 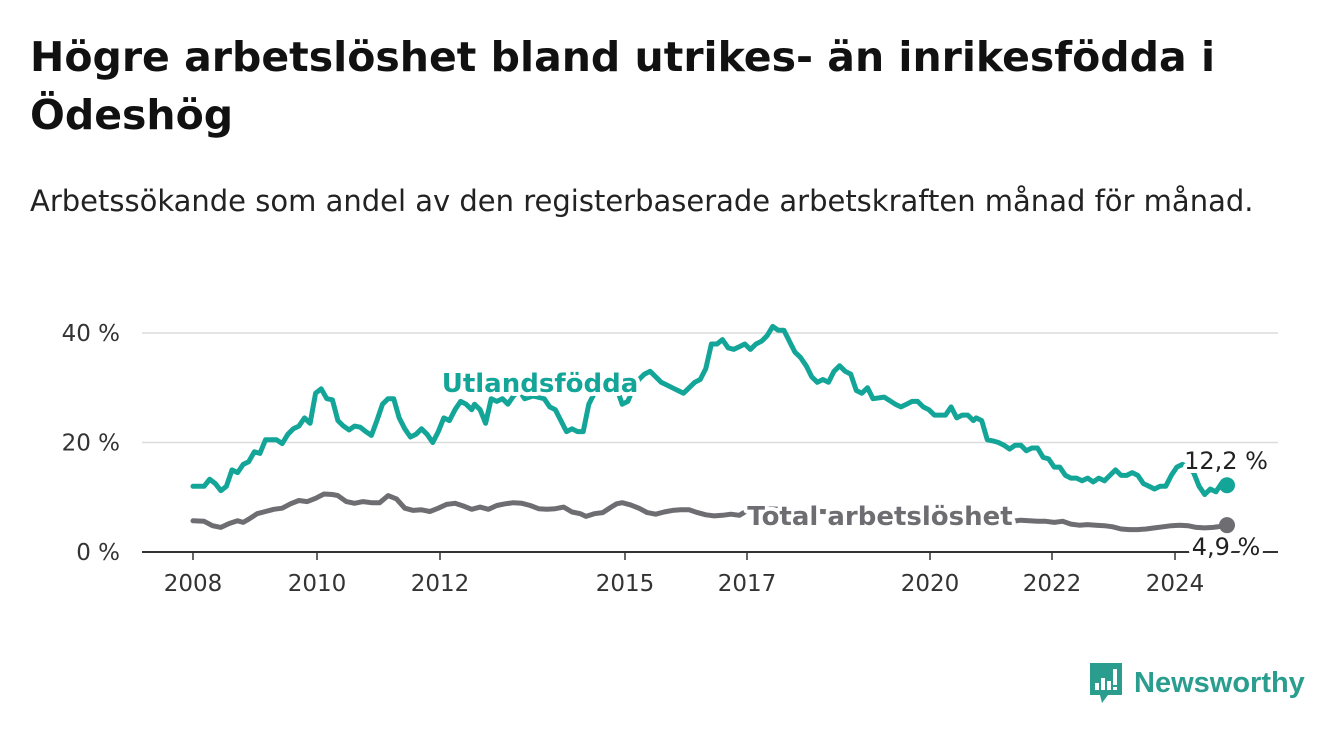 I want to click on x-tick-label: 2015, so click(x=625, y=584).